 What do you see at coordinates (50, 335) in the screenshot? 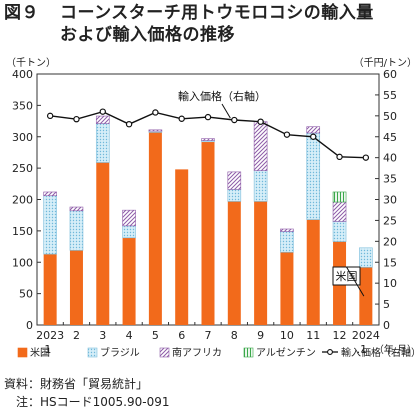
I see `x-tick-label: 2023` at bounding box center [50, 335].